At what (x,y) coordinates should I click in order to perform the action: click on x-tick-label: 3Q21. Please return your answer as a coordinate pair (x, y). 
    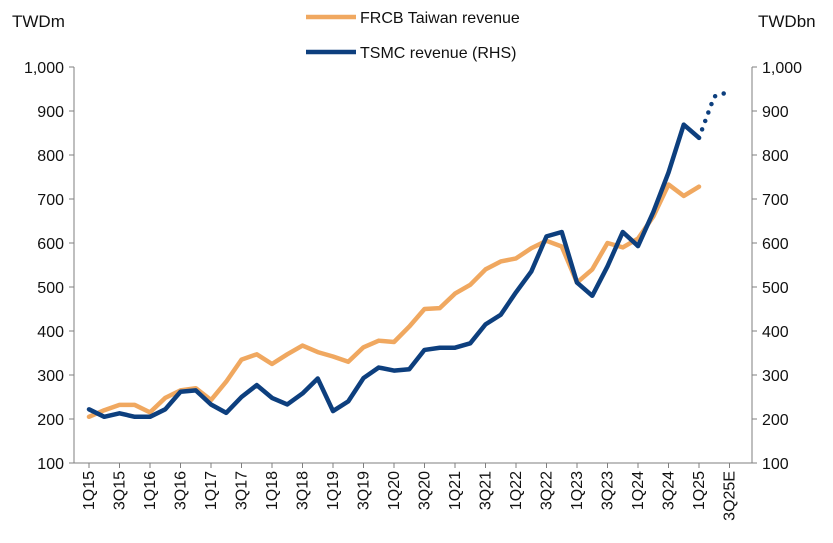
    Looking at the image, I should click on (486, 490).